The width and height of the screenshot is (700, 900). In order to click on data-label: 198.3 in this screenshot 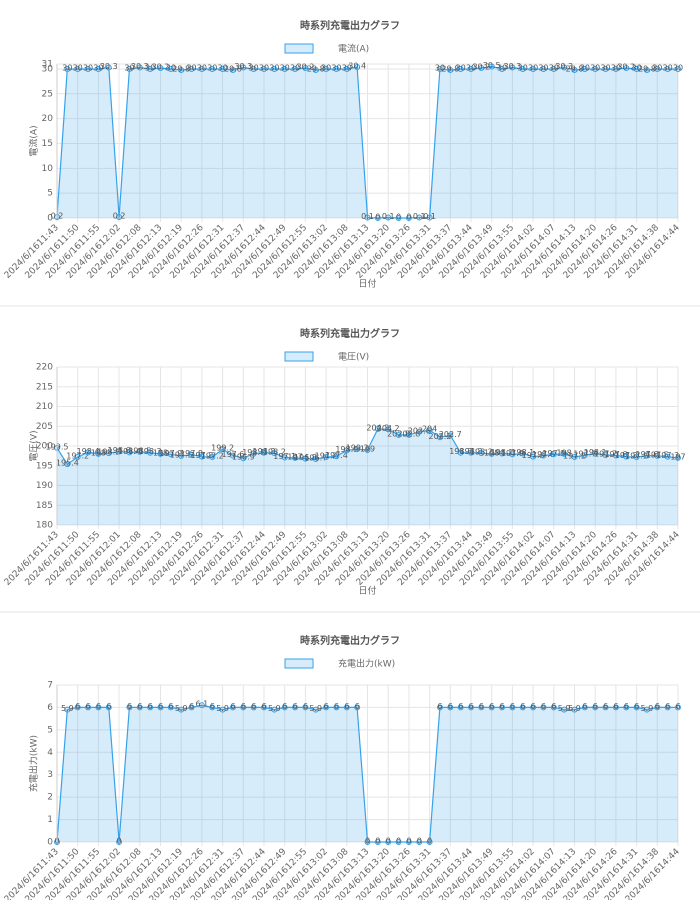, I will do `click(471, 451)`.